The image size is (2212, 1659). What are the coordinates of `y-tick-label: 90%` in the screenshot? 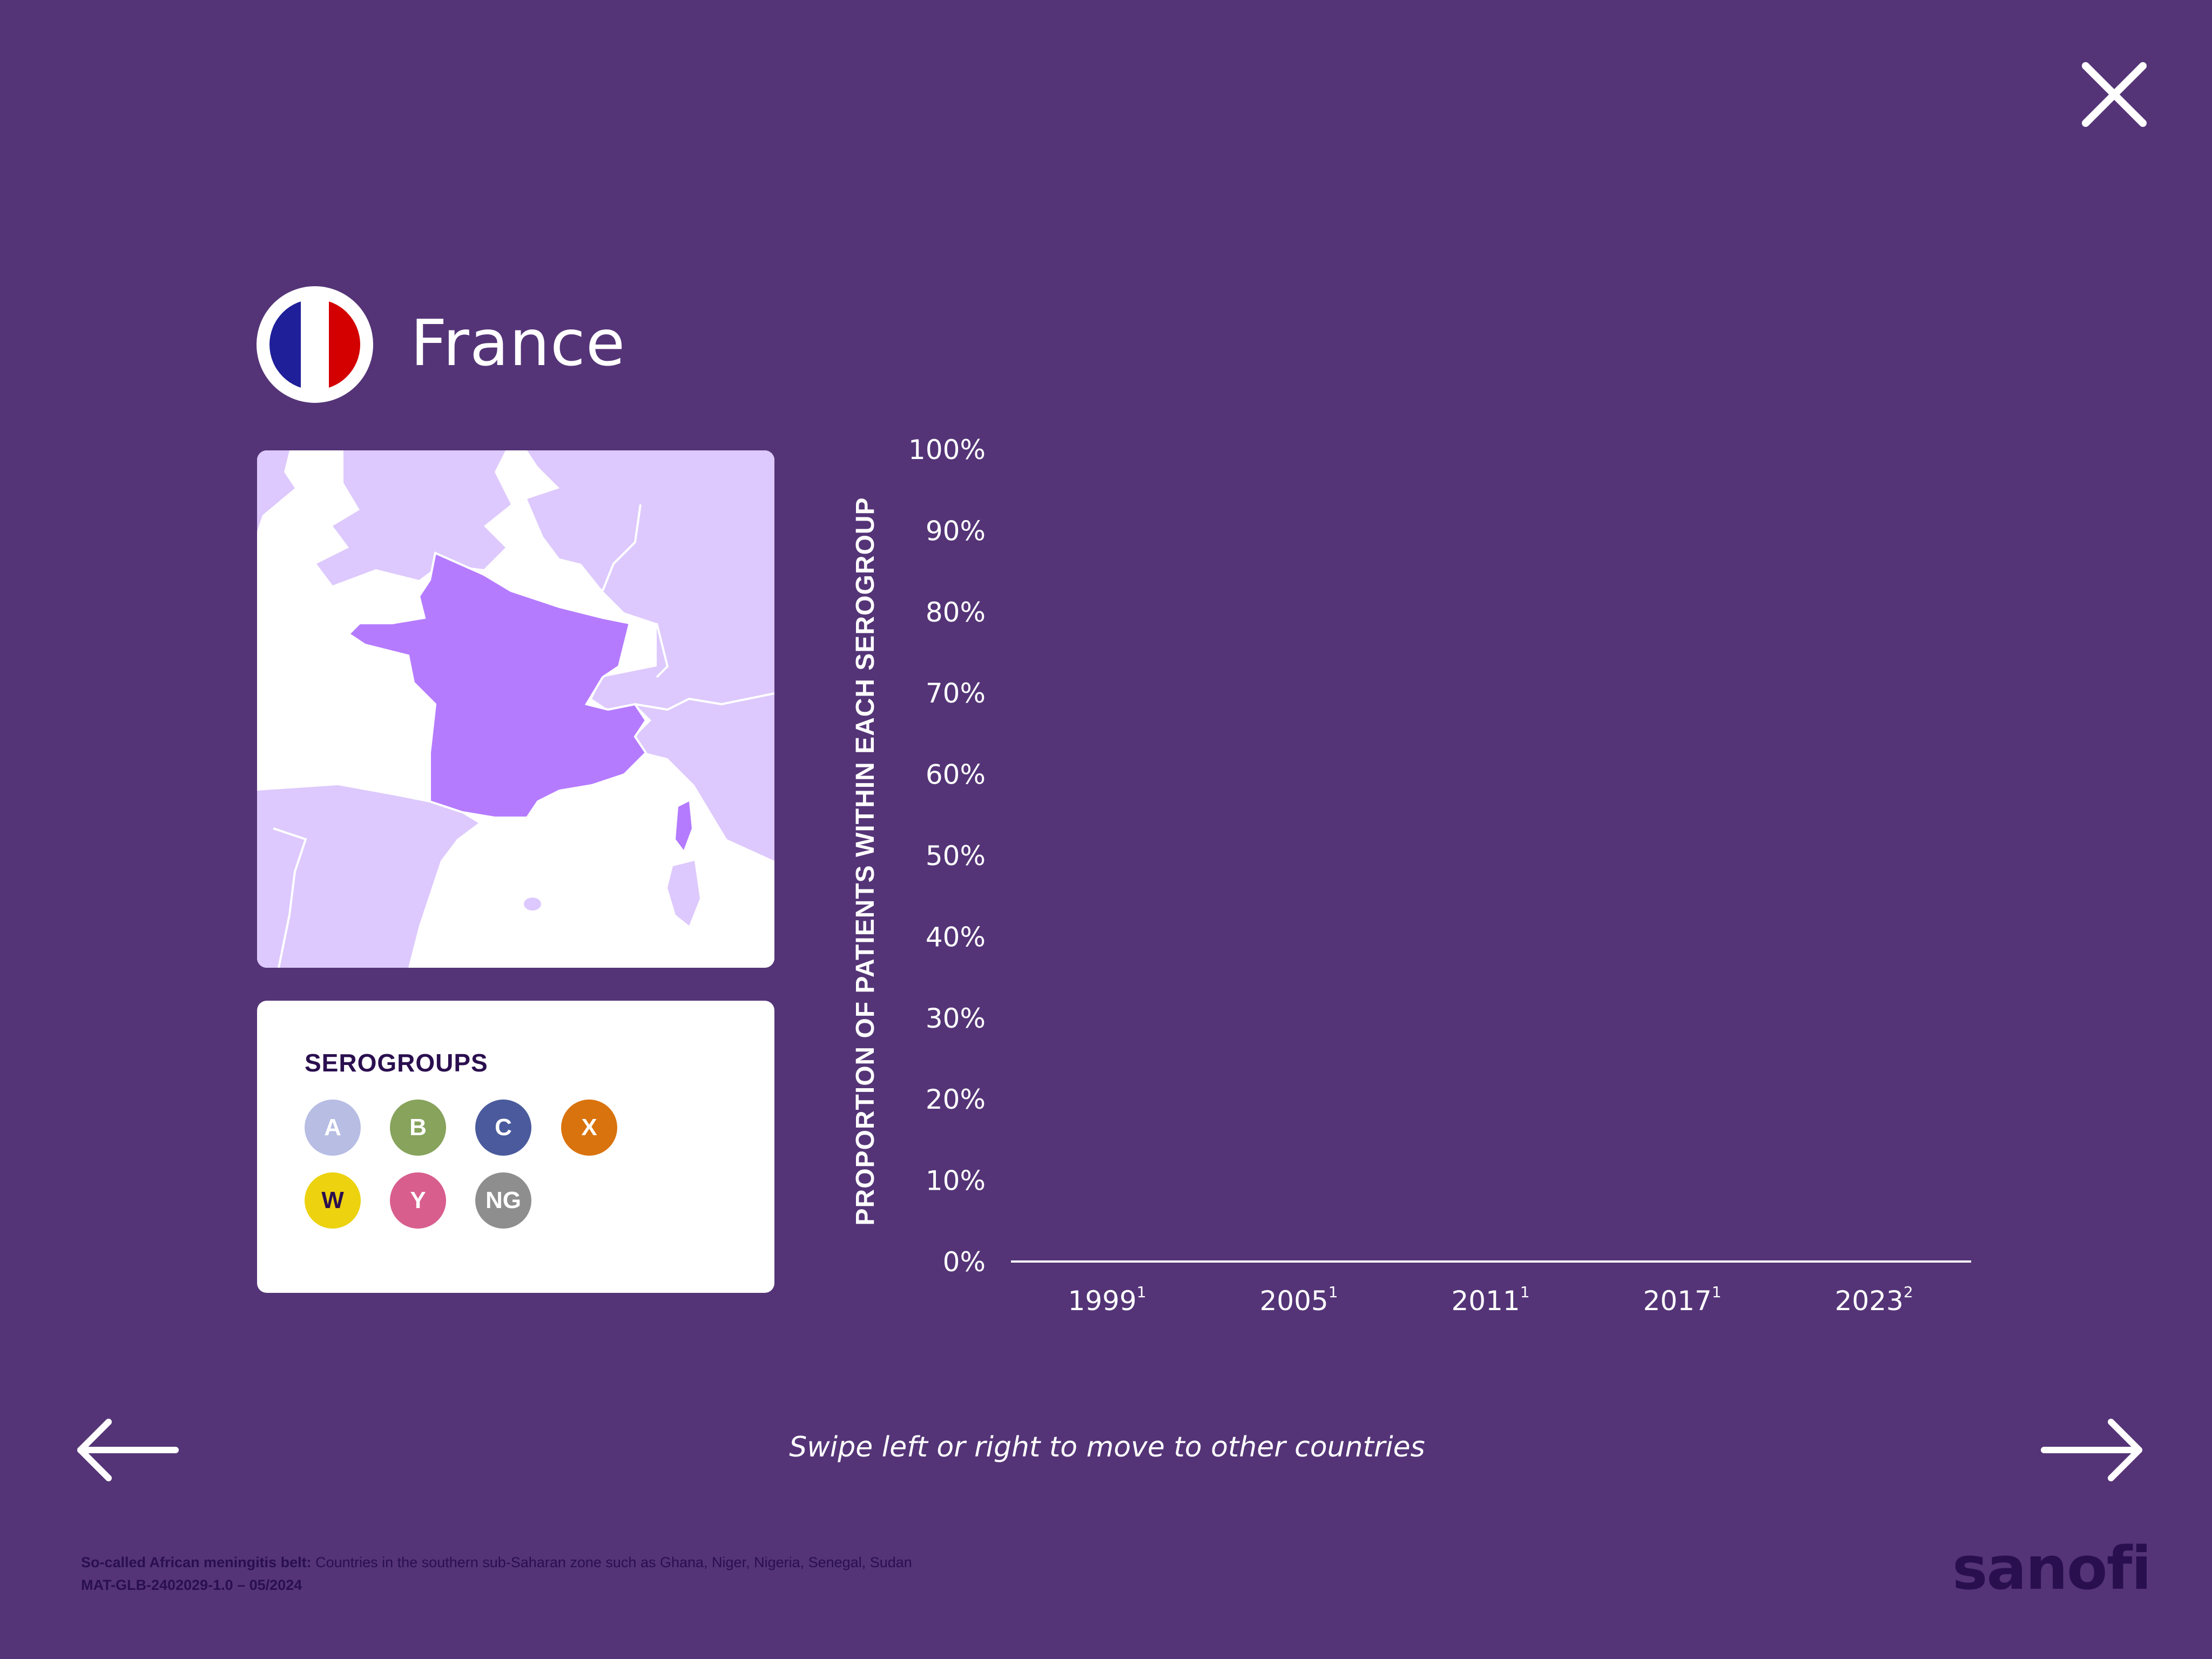 It's located at (956, 531).